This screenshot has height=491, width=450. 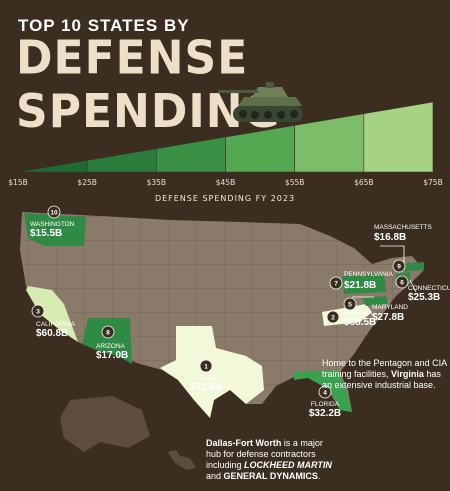 I want to click on state-pennsylvania, so click(x=364, y=284).